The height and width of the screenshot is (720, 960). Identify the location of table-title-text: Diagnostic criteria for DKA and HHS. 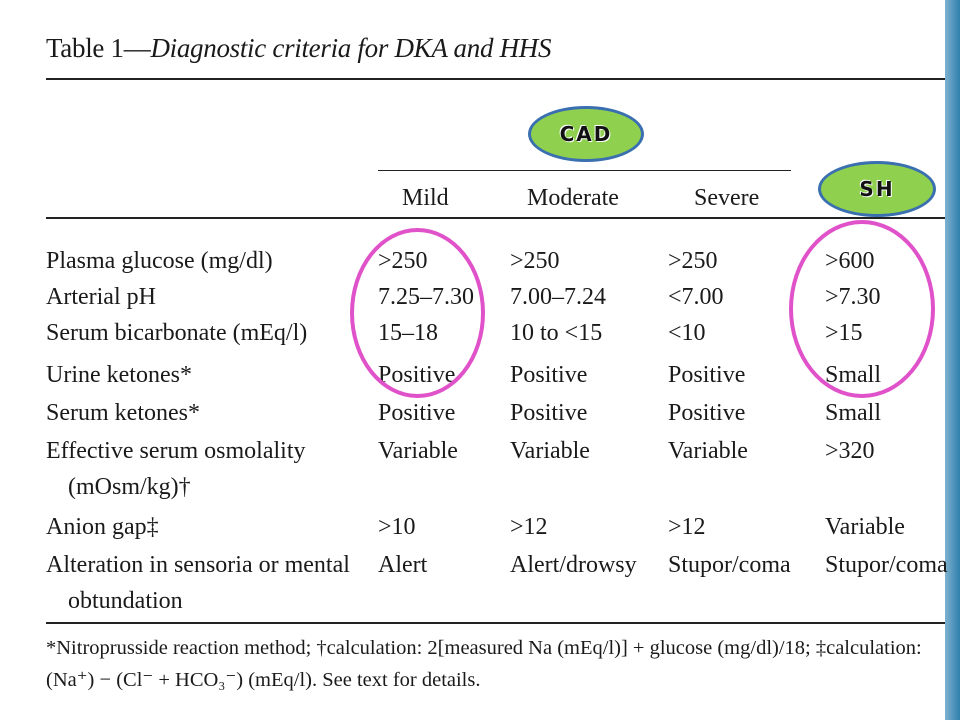
(351, 48).